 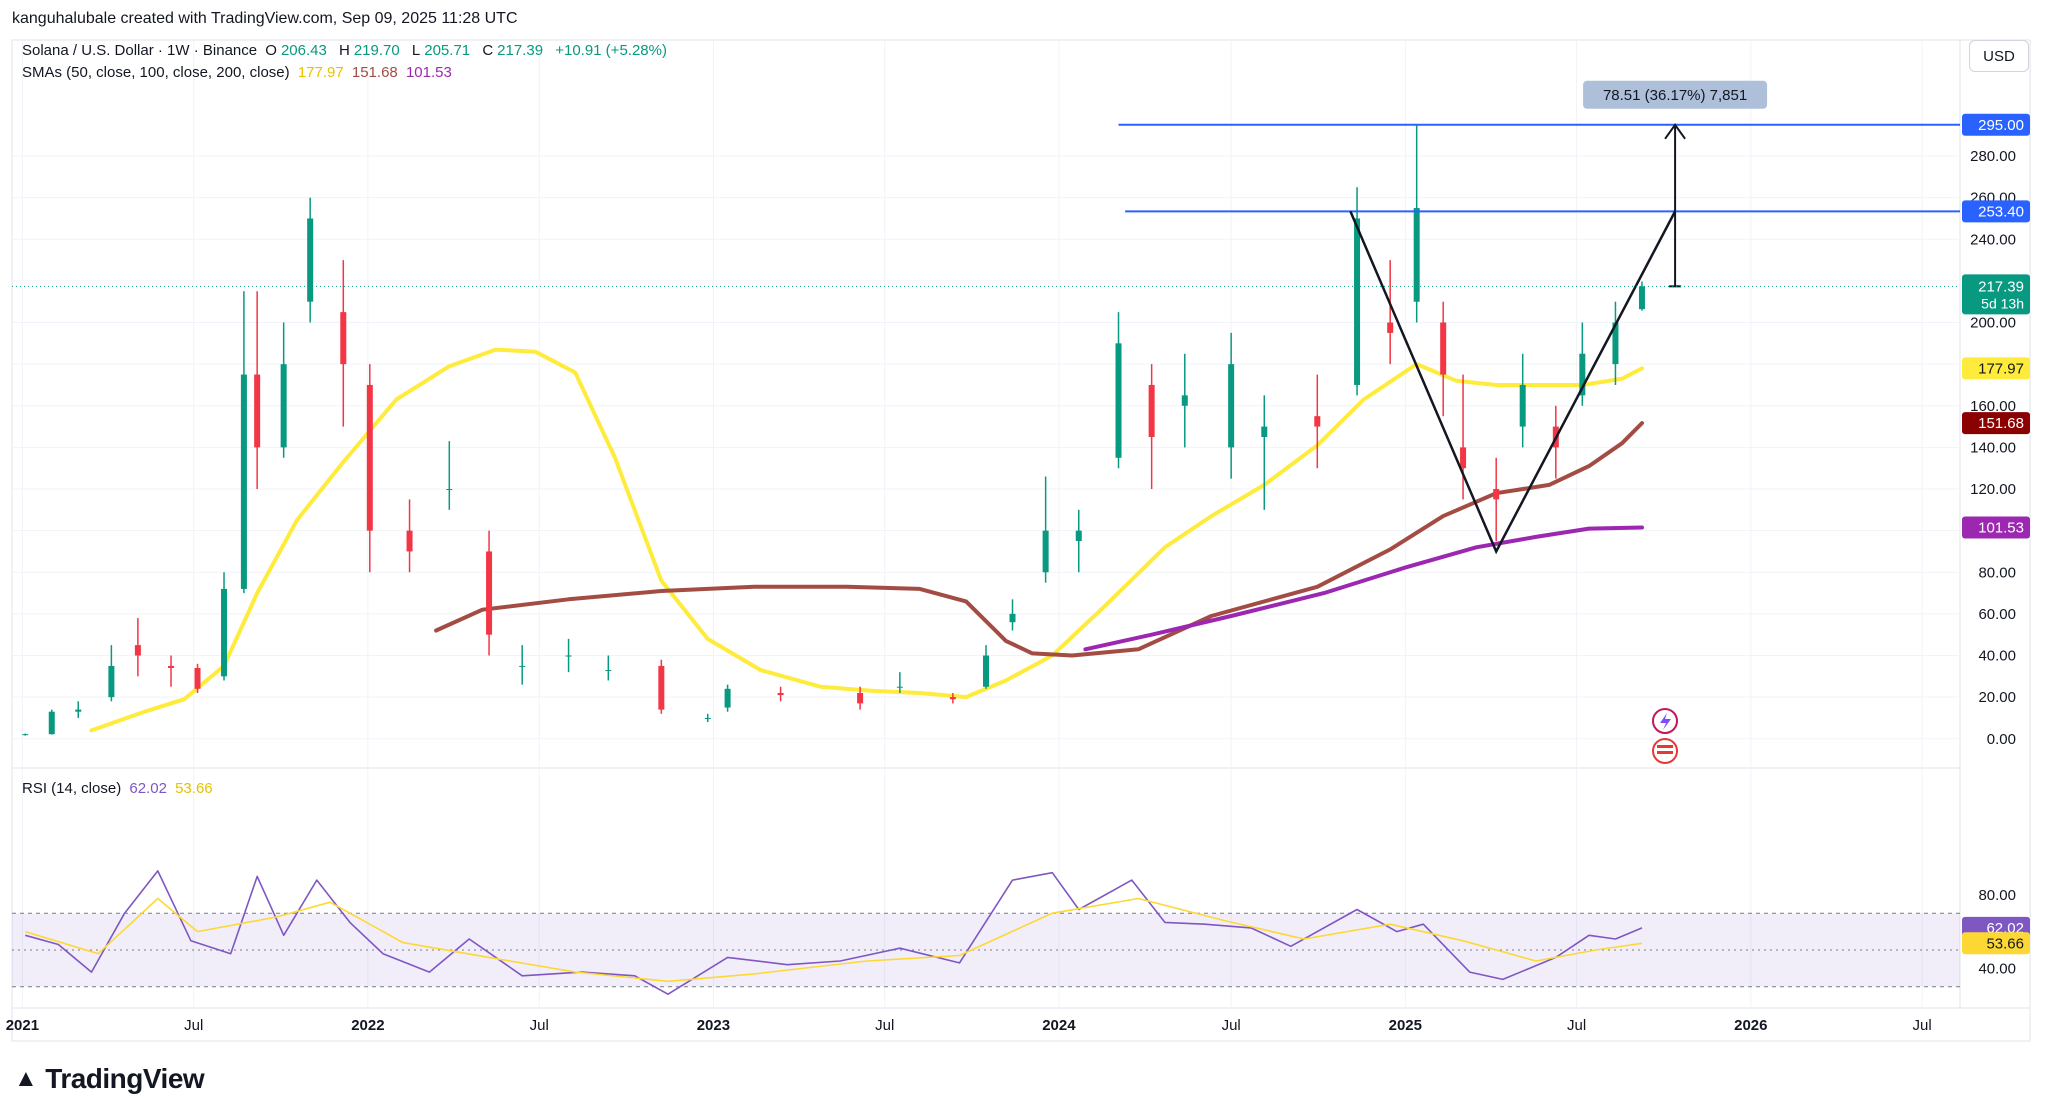 What do you see at coordinates (1997, 895) in the screenshot?
I see `rsi-tick-label: 80.00` at bounding box center [1997, 895].